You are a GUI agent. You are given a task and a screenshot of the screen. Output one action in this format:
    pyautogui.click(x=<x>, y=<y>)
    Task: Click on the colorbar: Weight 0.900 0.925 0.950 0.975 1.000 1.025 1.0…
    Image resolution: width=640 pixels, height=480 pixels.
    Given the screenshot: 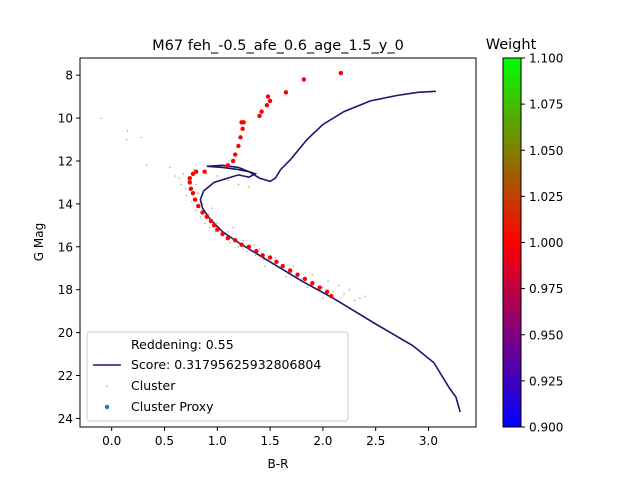 What is the action you would take?
    pyautogui.click(x=525, y=236)
    